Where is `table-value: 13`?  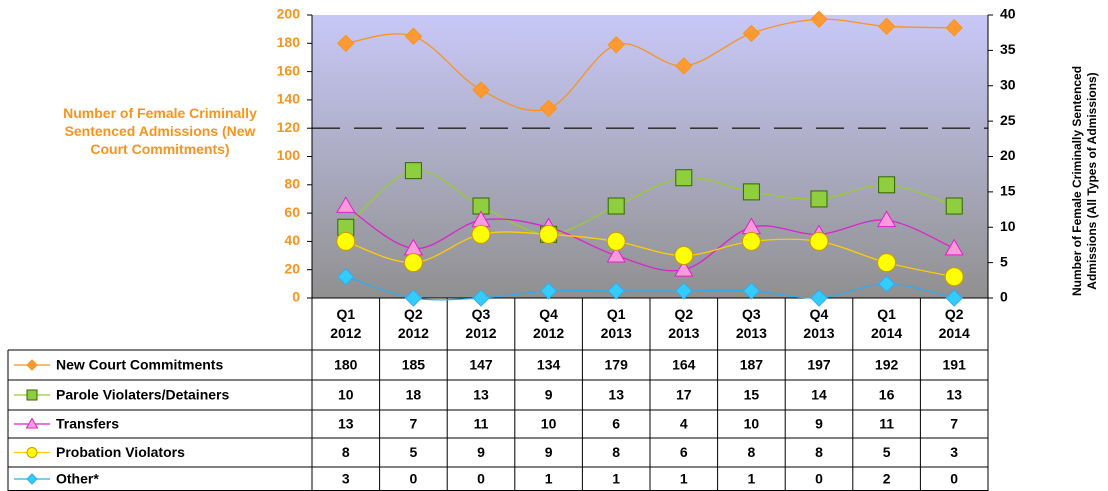 table-value: 13 is located at coordinates (346, 424).